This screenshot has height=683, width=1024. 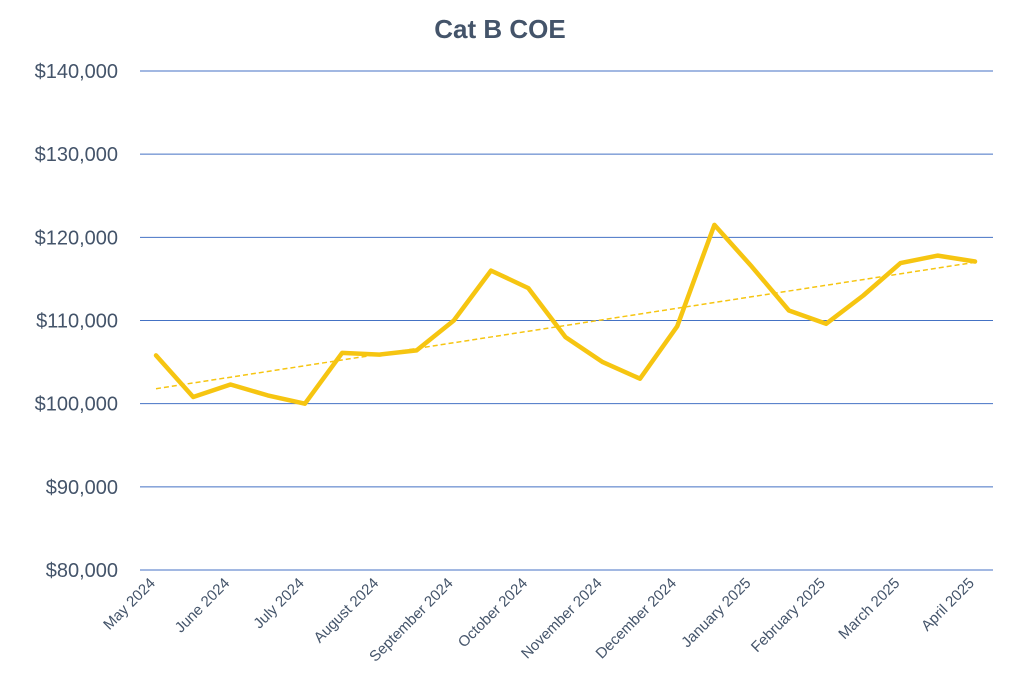 What do you see at coordinates (82, 571) in the screenshot?
I see `y-tick-label: $80,000` at bounding box center [82, 571].